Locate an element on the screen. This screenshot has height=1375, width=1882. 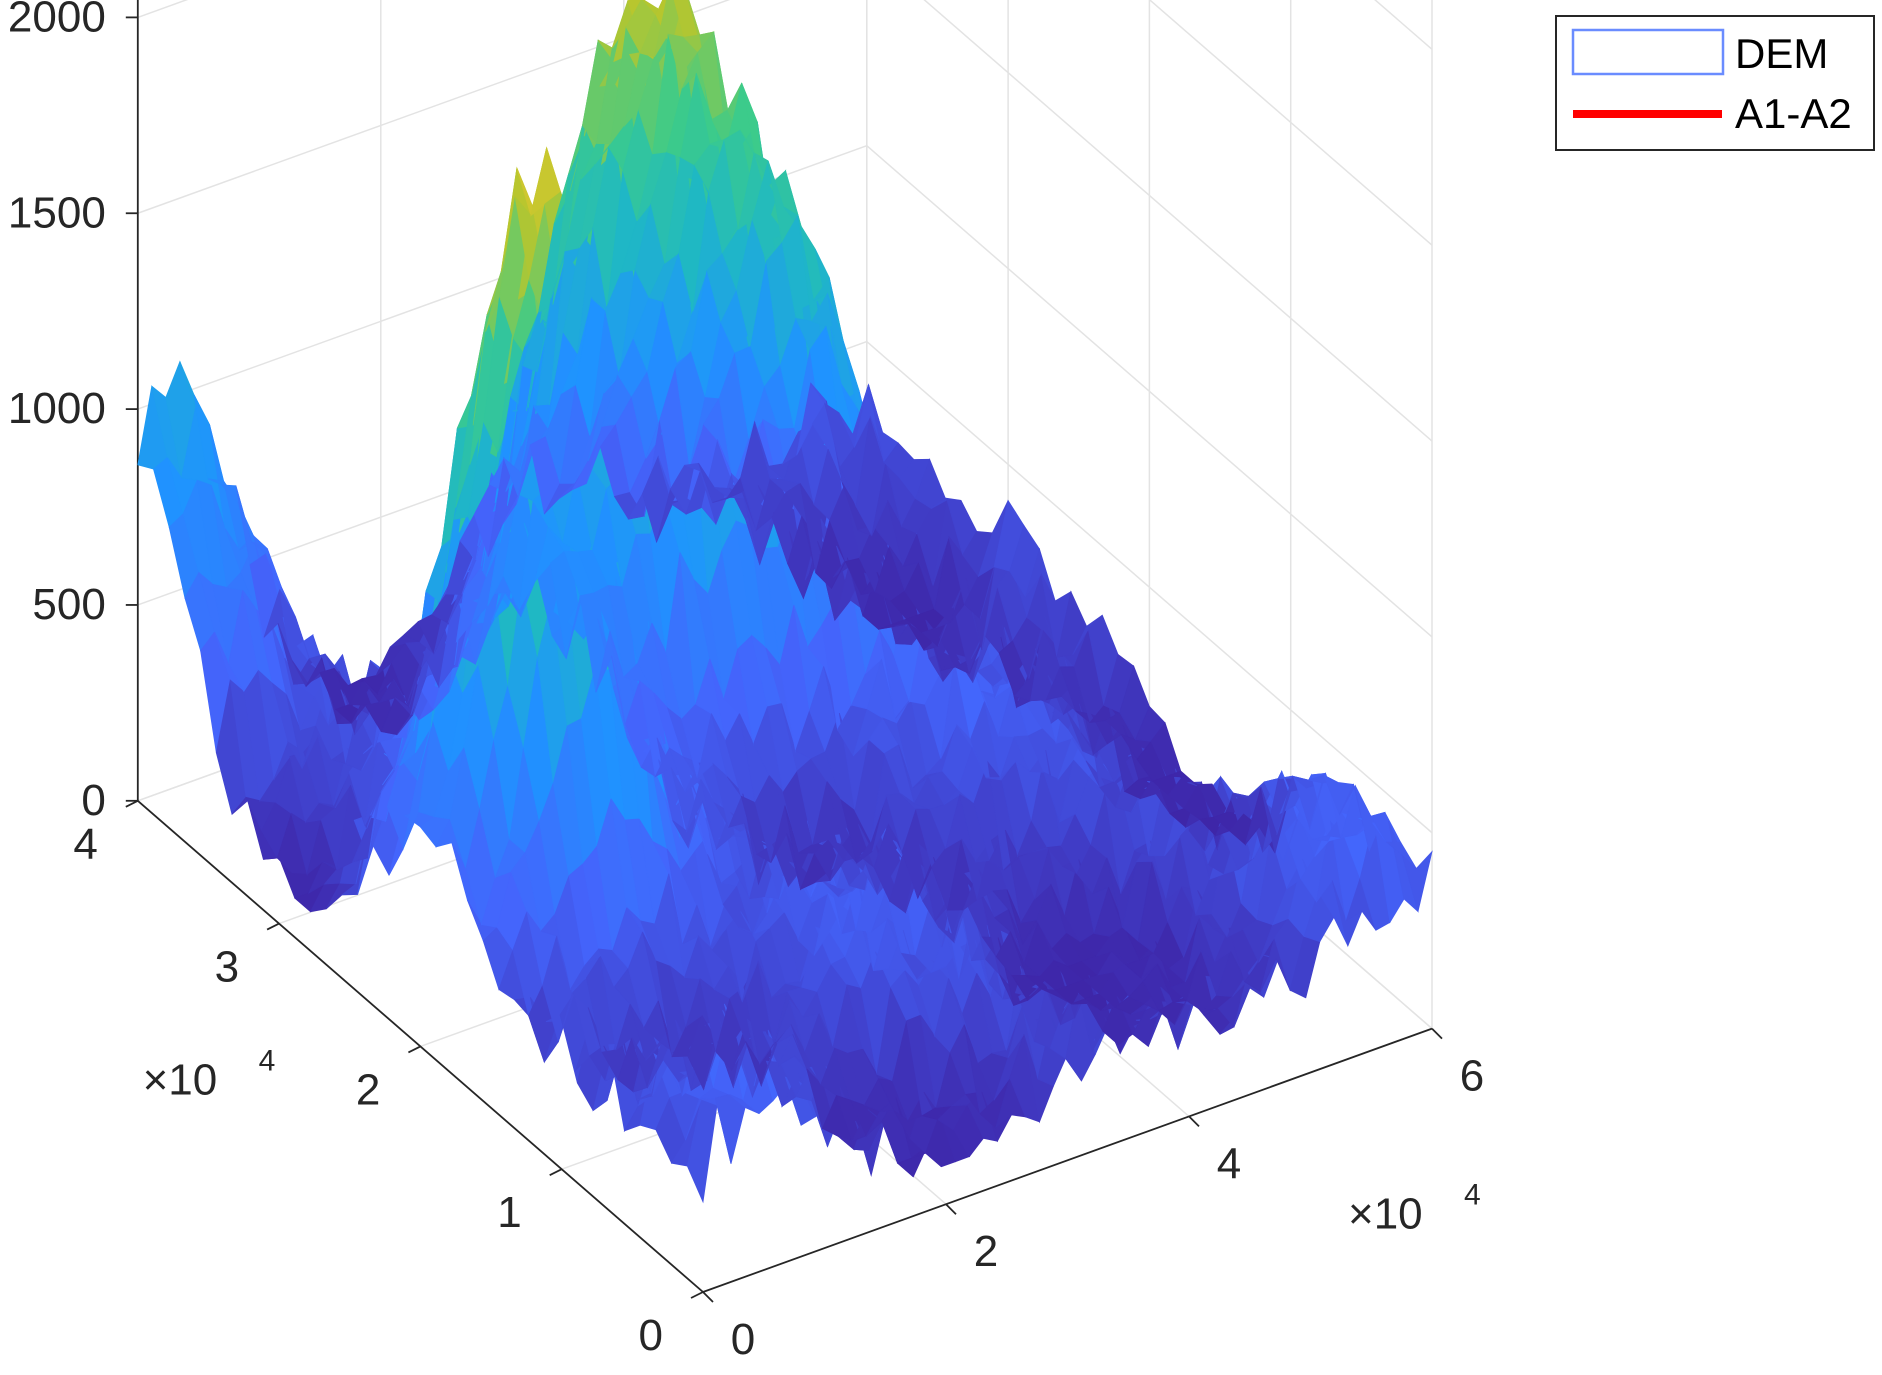
y-tick-label: 1 is located at coordinates (509, 1212).